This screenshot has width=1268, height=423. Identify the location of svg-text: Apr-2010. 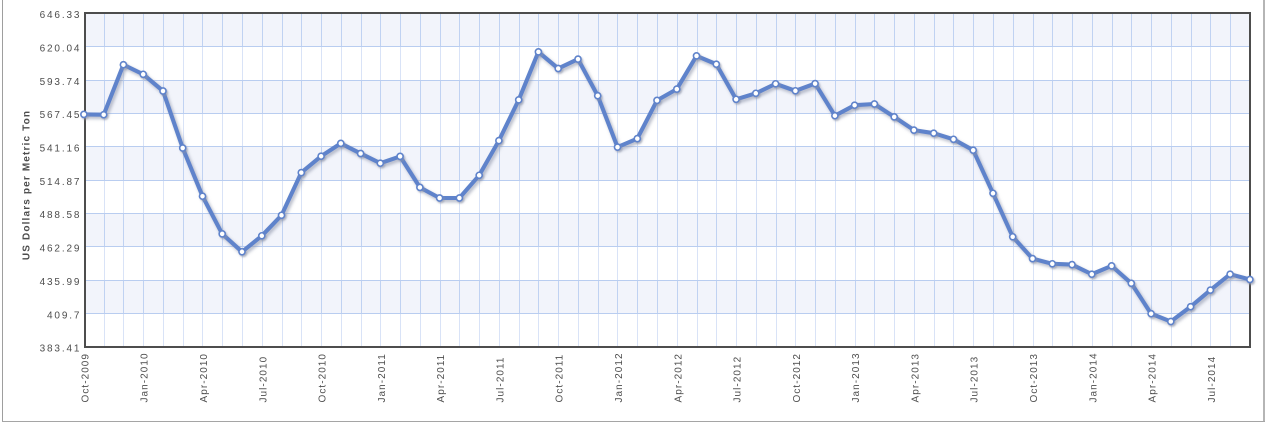
(204, 378).